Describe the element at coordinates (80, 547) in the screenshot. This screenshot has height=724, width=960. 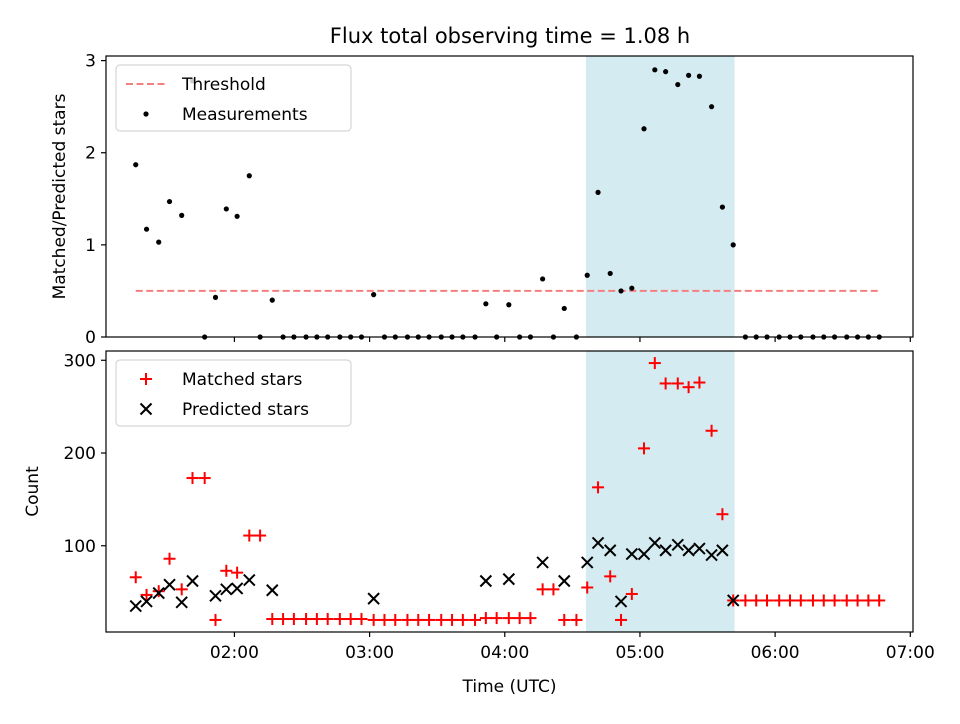
I see `y-tick-label: 100` at that location.